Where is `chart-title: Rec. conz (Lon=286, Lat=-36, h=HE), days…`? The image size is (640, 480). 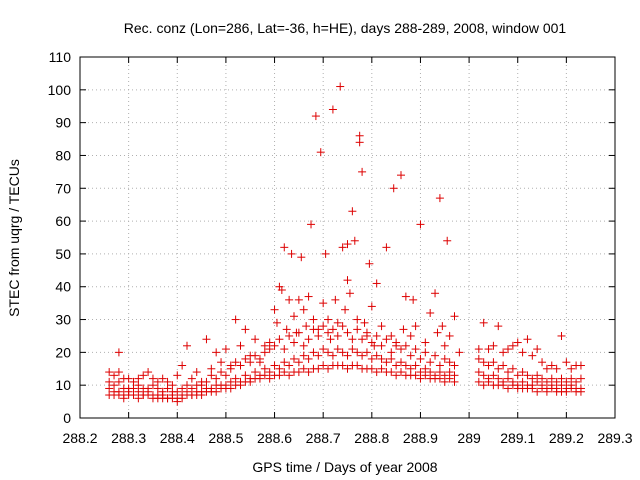
chart-title: Rec. conz (Lon=286, Lat=-36, h=HE), days… is located at coordinates (345, 28).